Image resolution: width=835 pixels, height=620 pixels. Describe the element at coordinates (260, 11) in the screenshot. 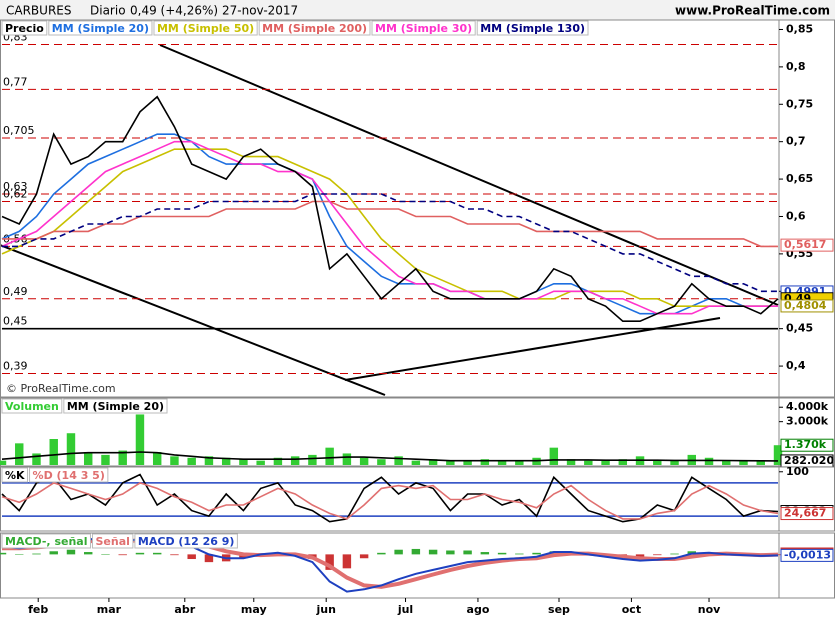

I see `date: 27-nov-2017` at that location.